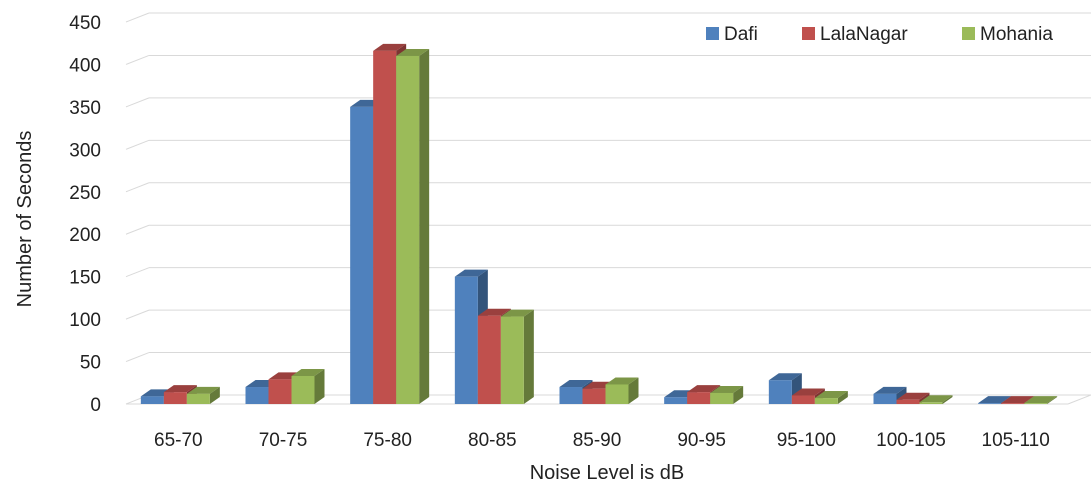  What do you see at coordinates (701, 440) in the screenshot?
I see `x-tick-label: 90-95` at bounding box center [701, 440].